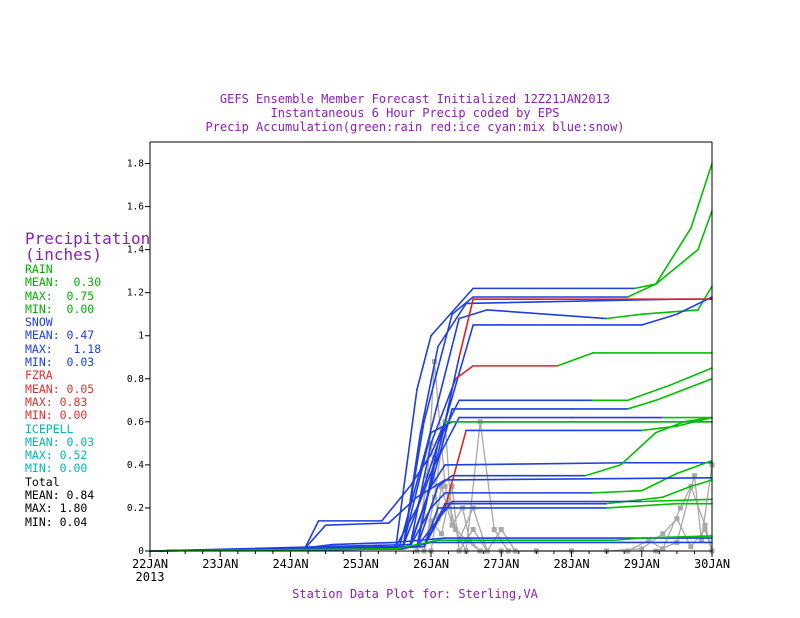  I want to click on icepell-label: ICEPELL, so click(49, 428).